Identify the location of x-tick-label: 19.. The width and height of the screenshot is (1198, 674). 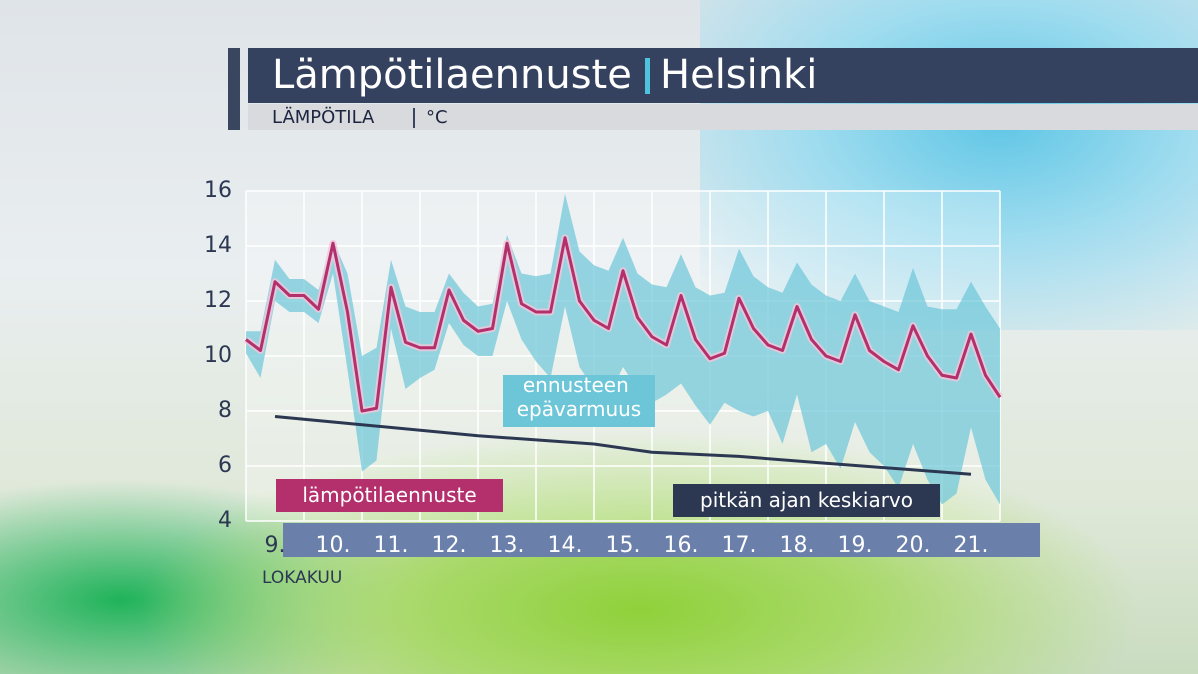
(855, 545).